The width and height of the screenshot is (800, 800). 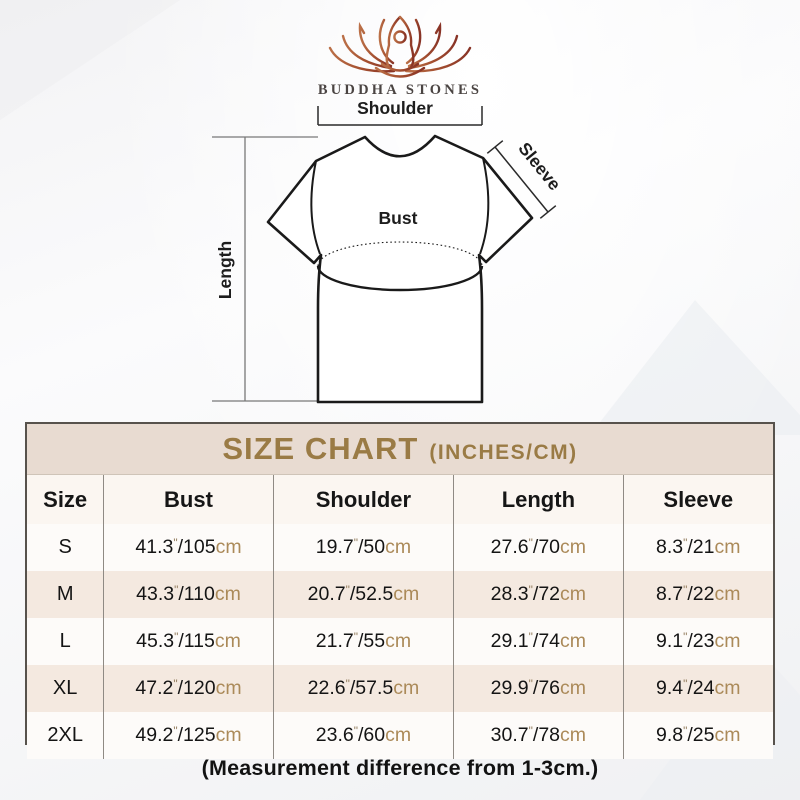 What do you see at coordinates (364, 499) in the screenshot?
I see `col-header-shoulder: Shoulder` at bounding box center [364, 499].